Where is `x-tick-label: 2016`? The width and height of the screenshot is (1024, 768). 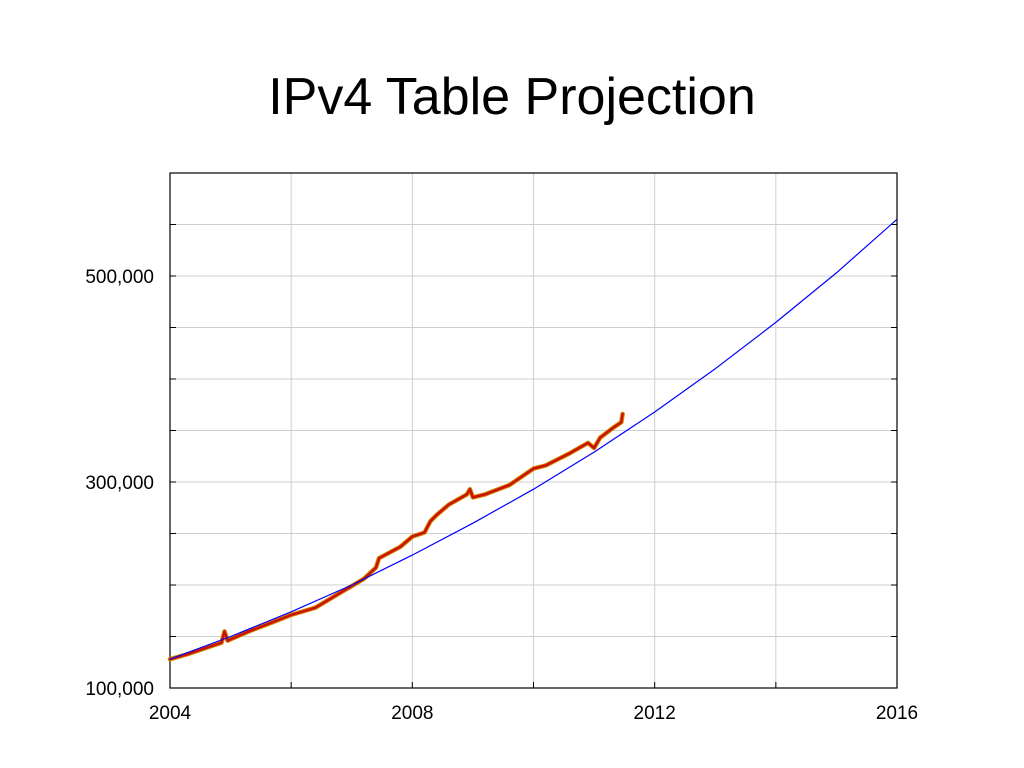
x-tick-label: 2016 is located at coordinates (897, 713).